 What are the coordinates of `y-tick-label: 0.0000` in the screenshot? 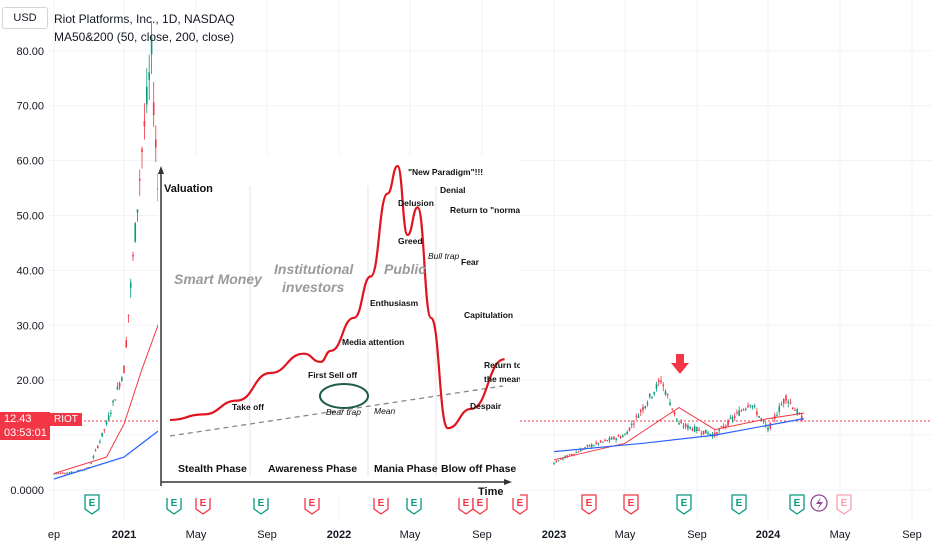 It's located at (27, 491).